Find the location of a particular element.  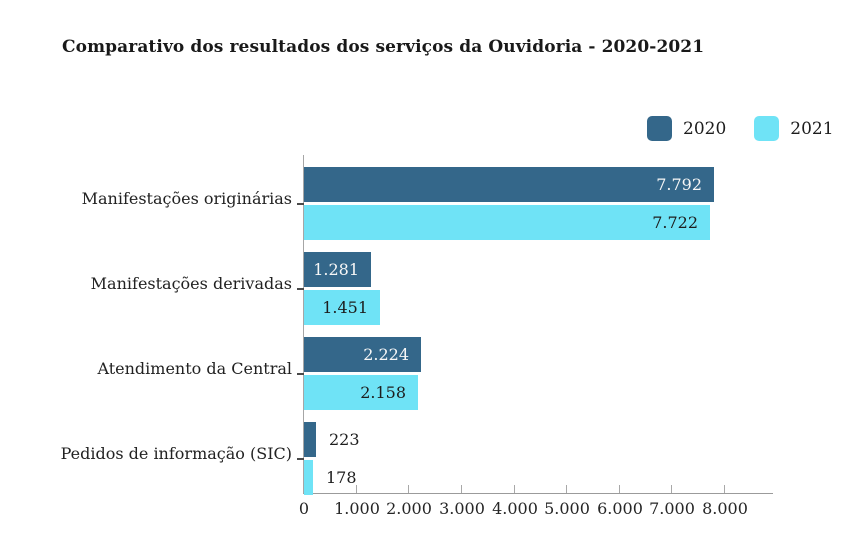

x-axis-tick-label: 6.000 is located at coordinates (620, 508).